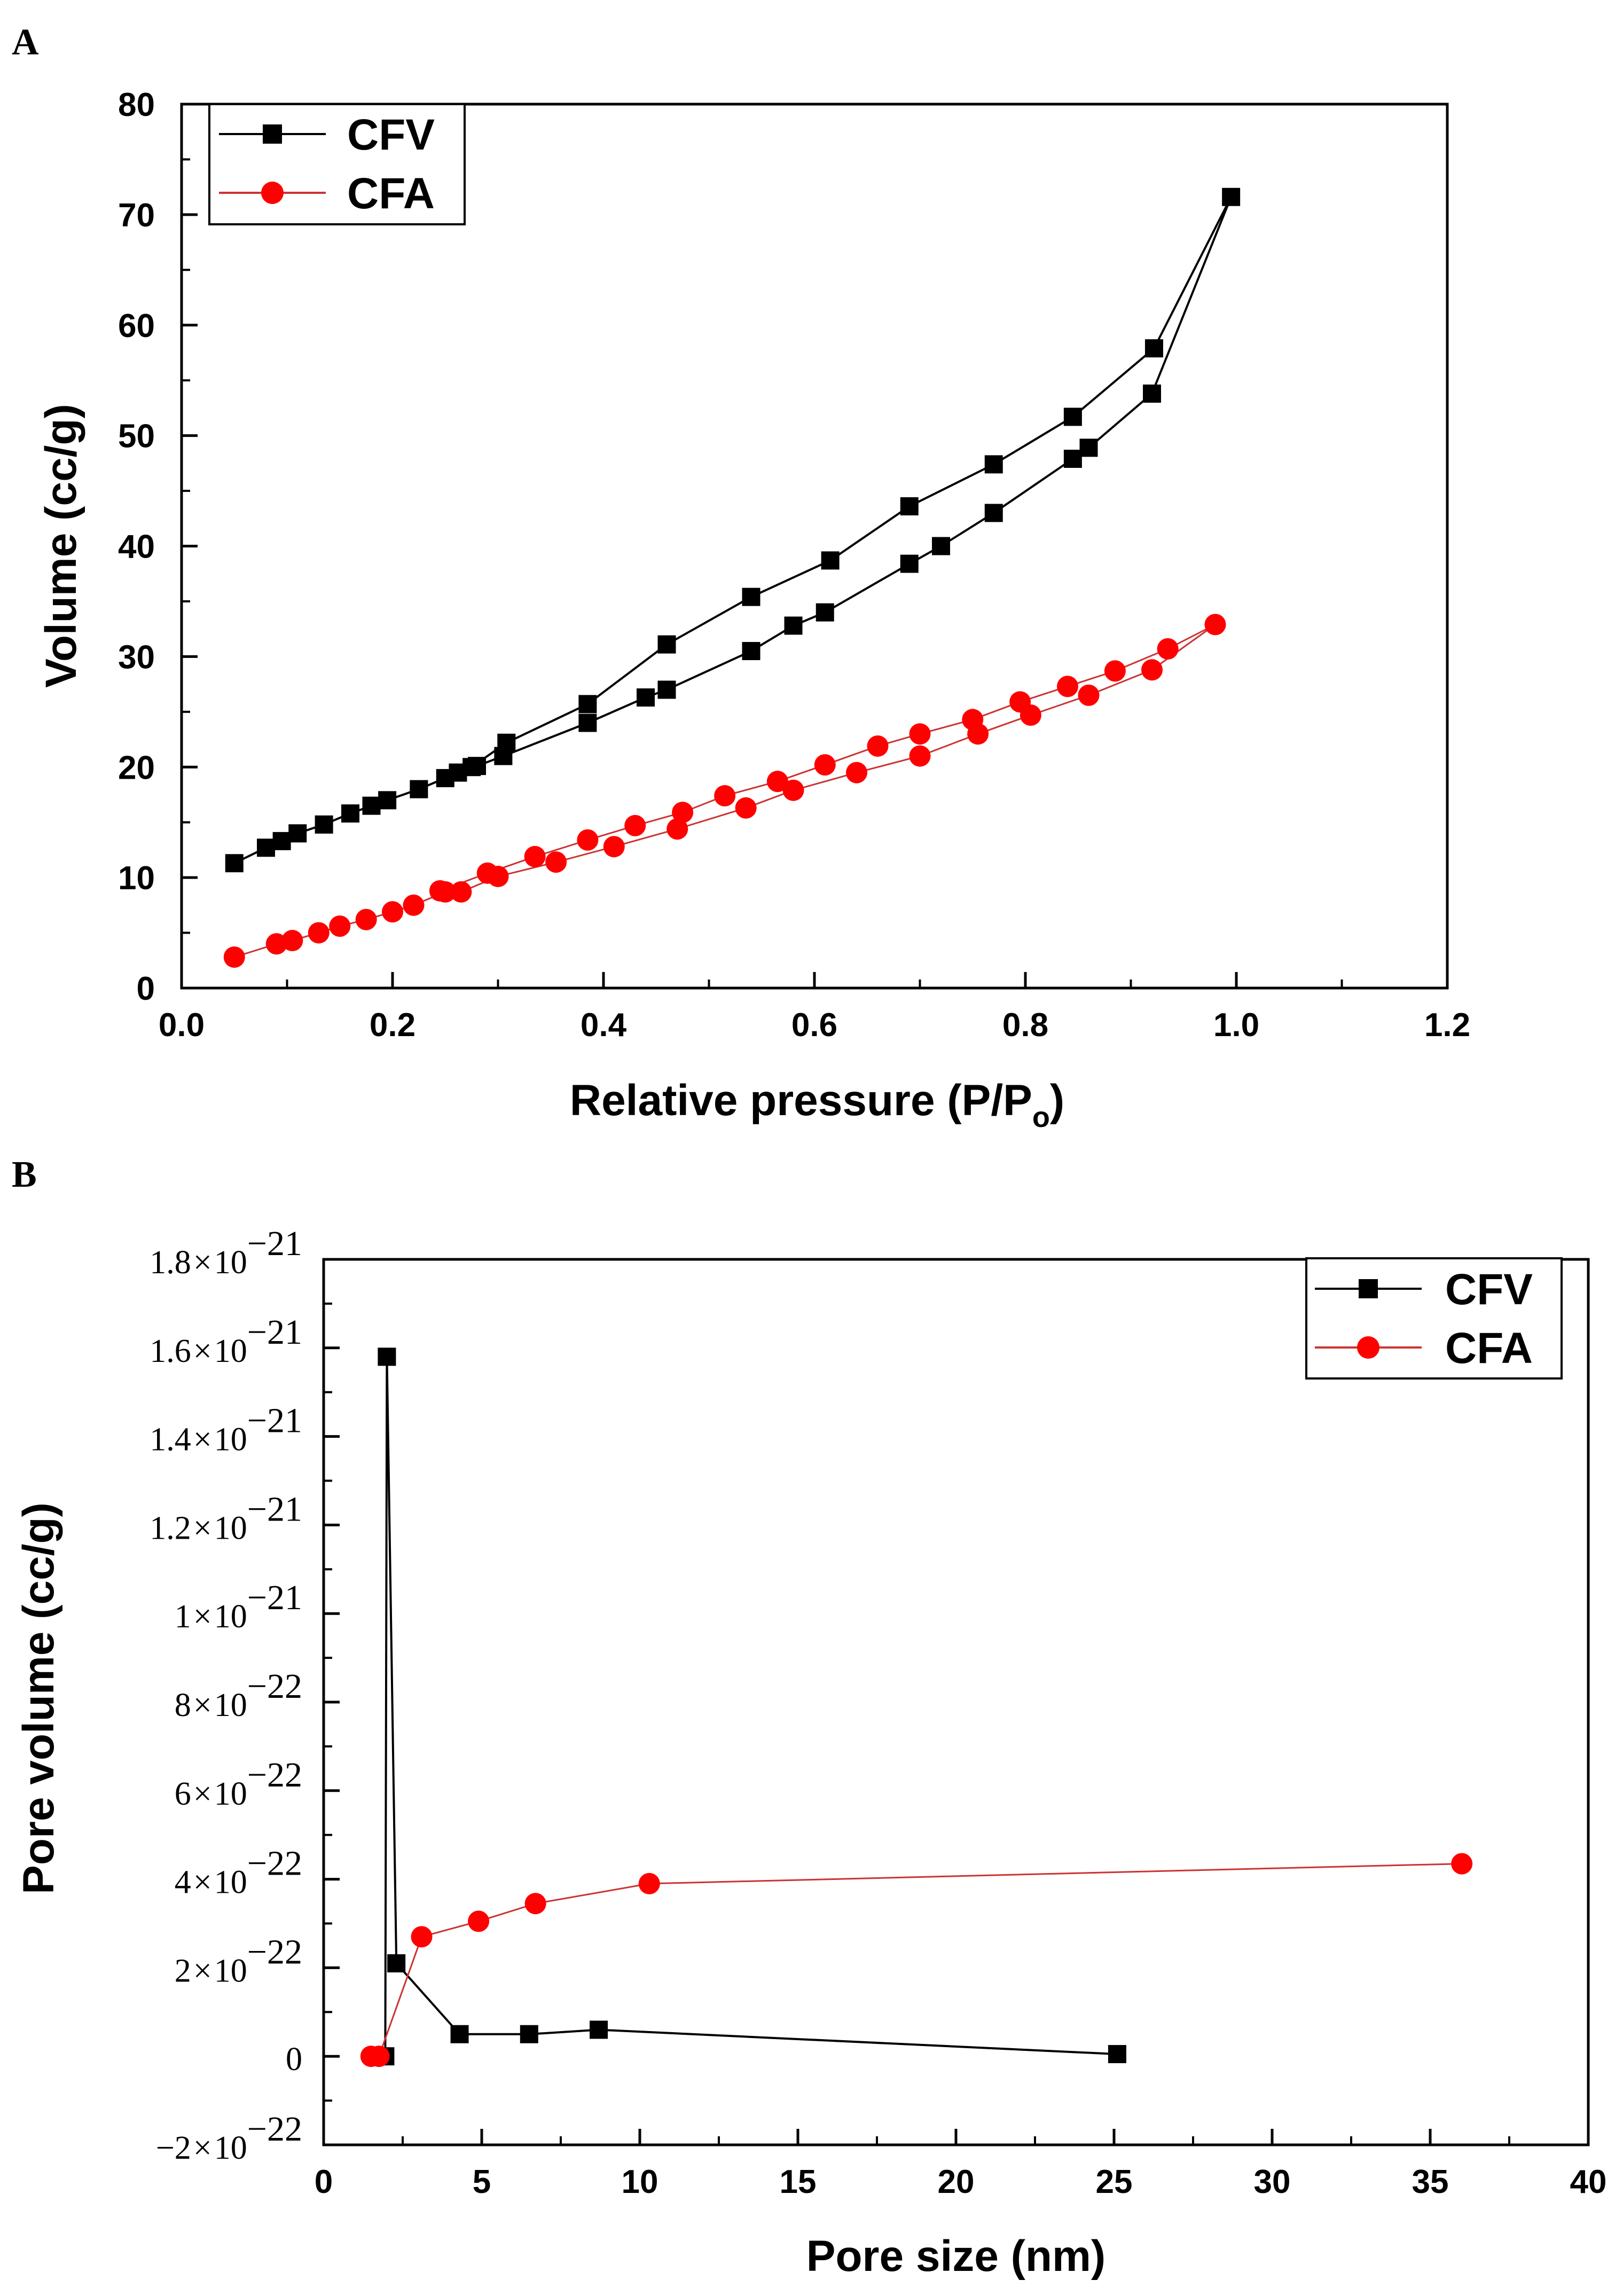  I want to click on y-tick-label-a: 30, so click(136, 658).